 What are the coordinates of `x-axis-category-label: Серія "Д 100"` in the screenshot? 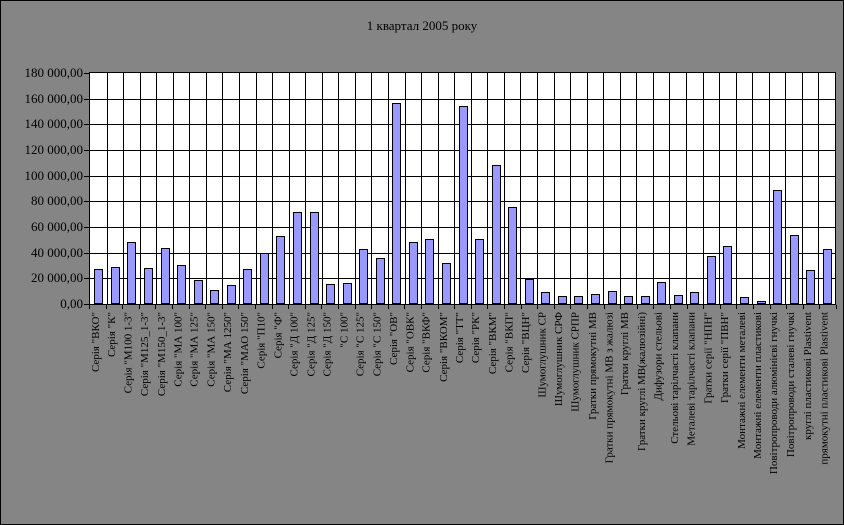 It's located at (294, 344).